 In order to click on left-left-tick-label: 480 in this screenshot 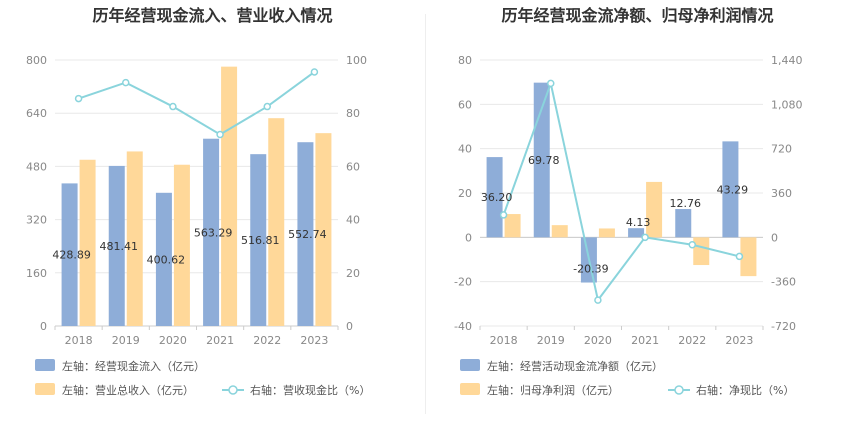, I will do `click(36, 166)`.